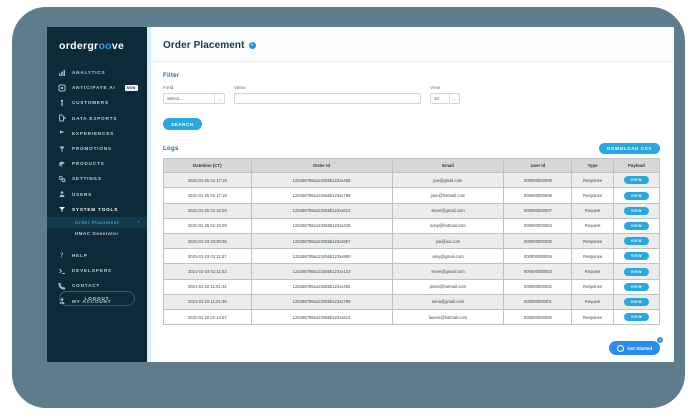 This screenshot has width=697, height=420. Describe the element at coordinates (97, 255) in the screenshot. I see `sidebar-item-help: ? HELP` at that location.